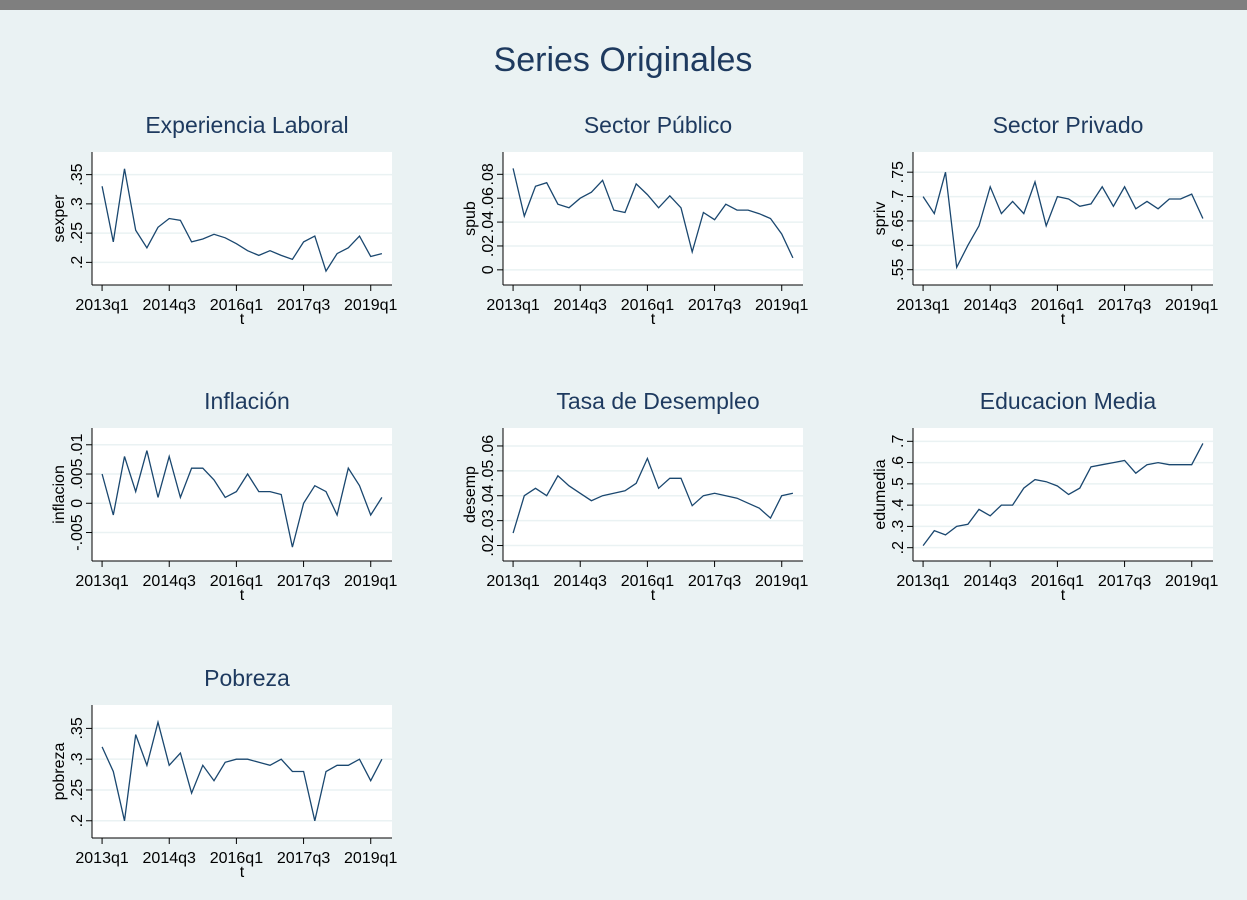  Describe the element at coordinates (880, 494) in the screenshot. I see `y-axis-label: edumedia` at that location.